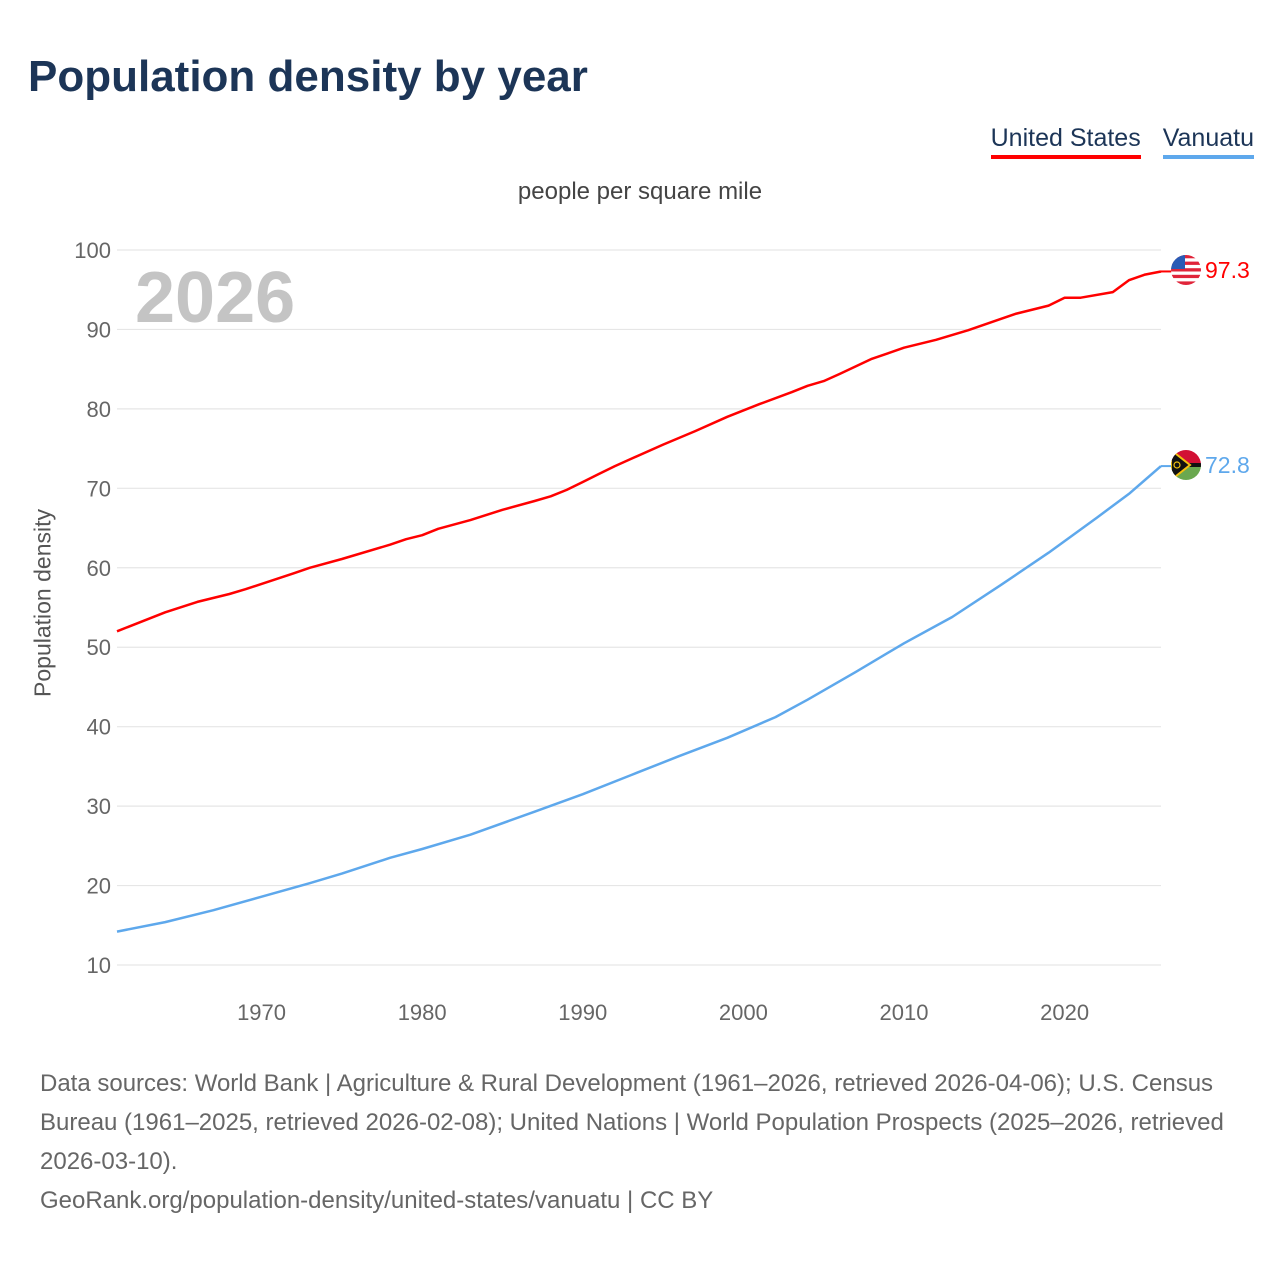  Describe the element at coordinates (92, 250) in the screenshot. I see `y-tick-label: 100` at that location.